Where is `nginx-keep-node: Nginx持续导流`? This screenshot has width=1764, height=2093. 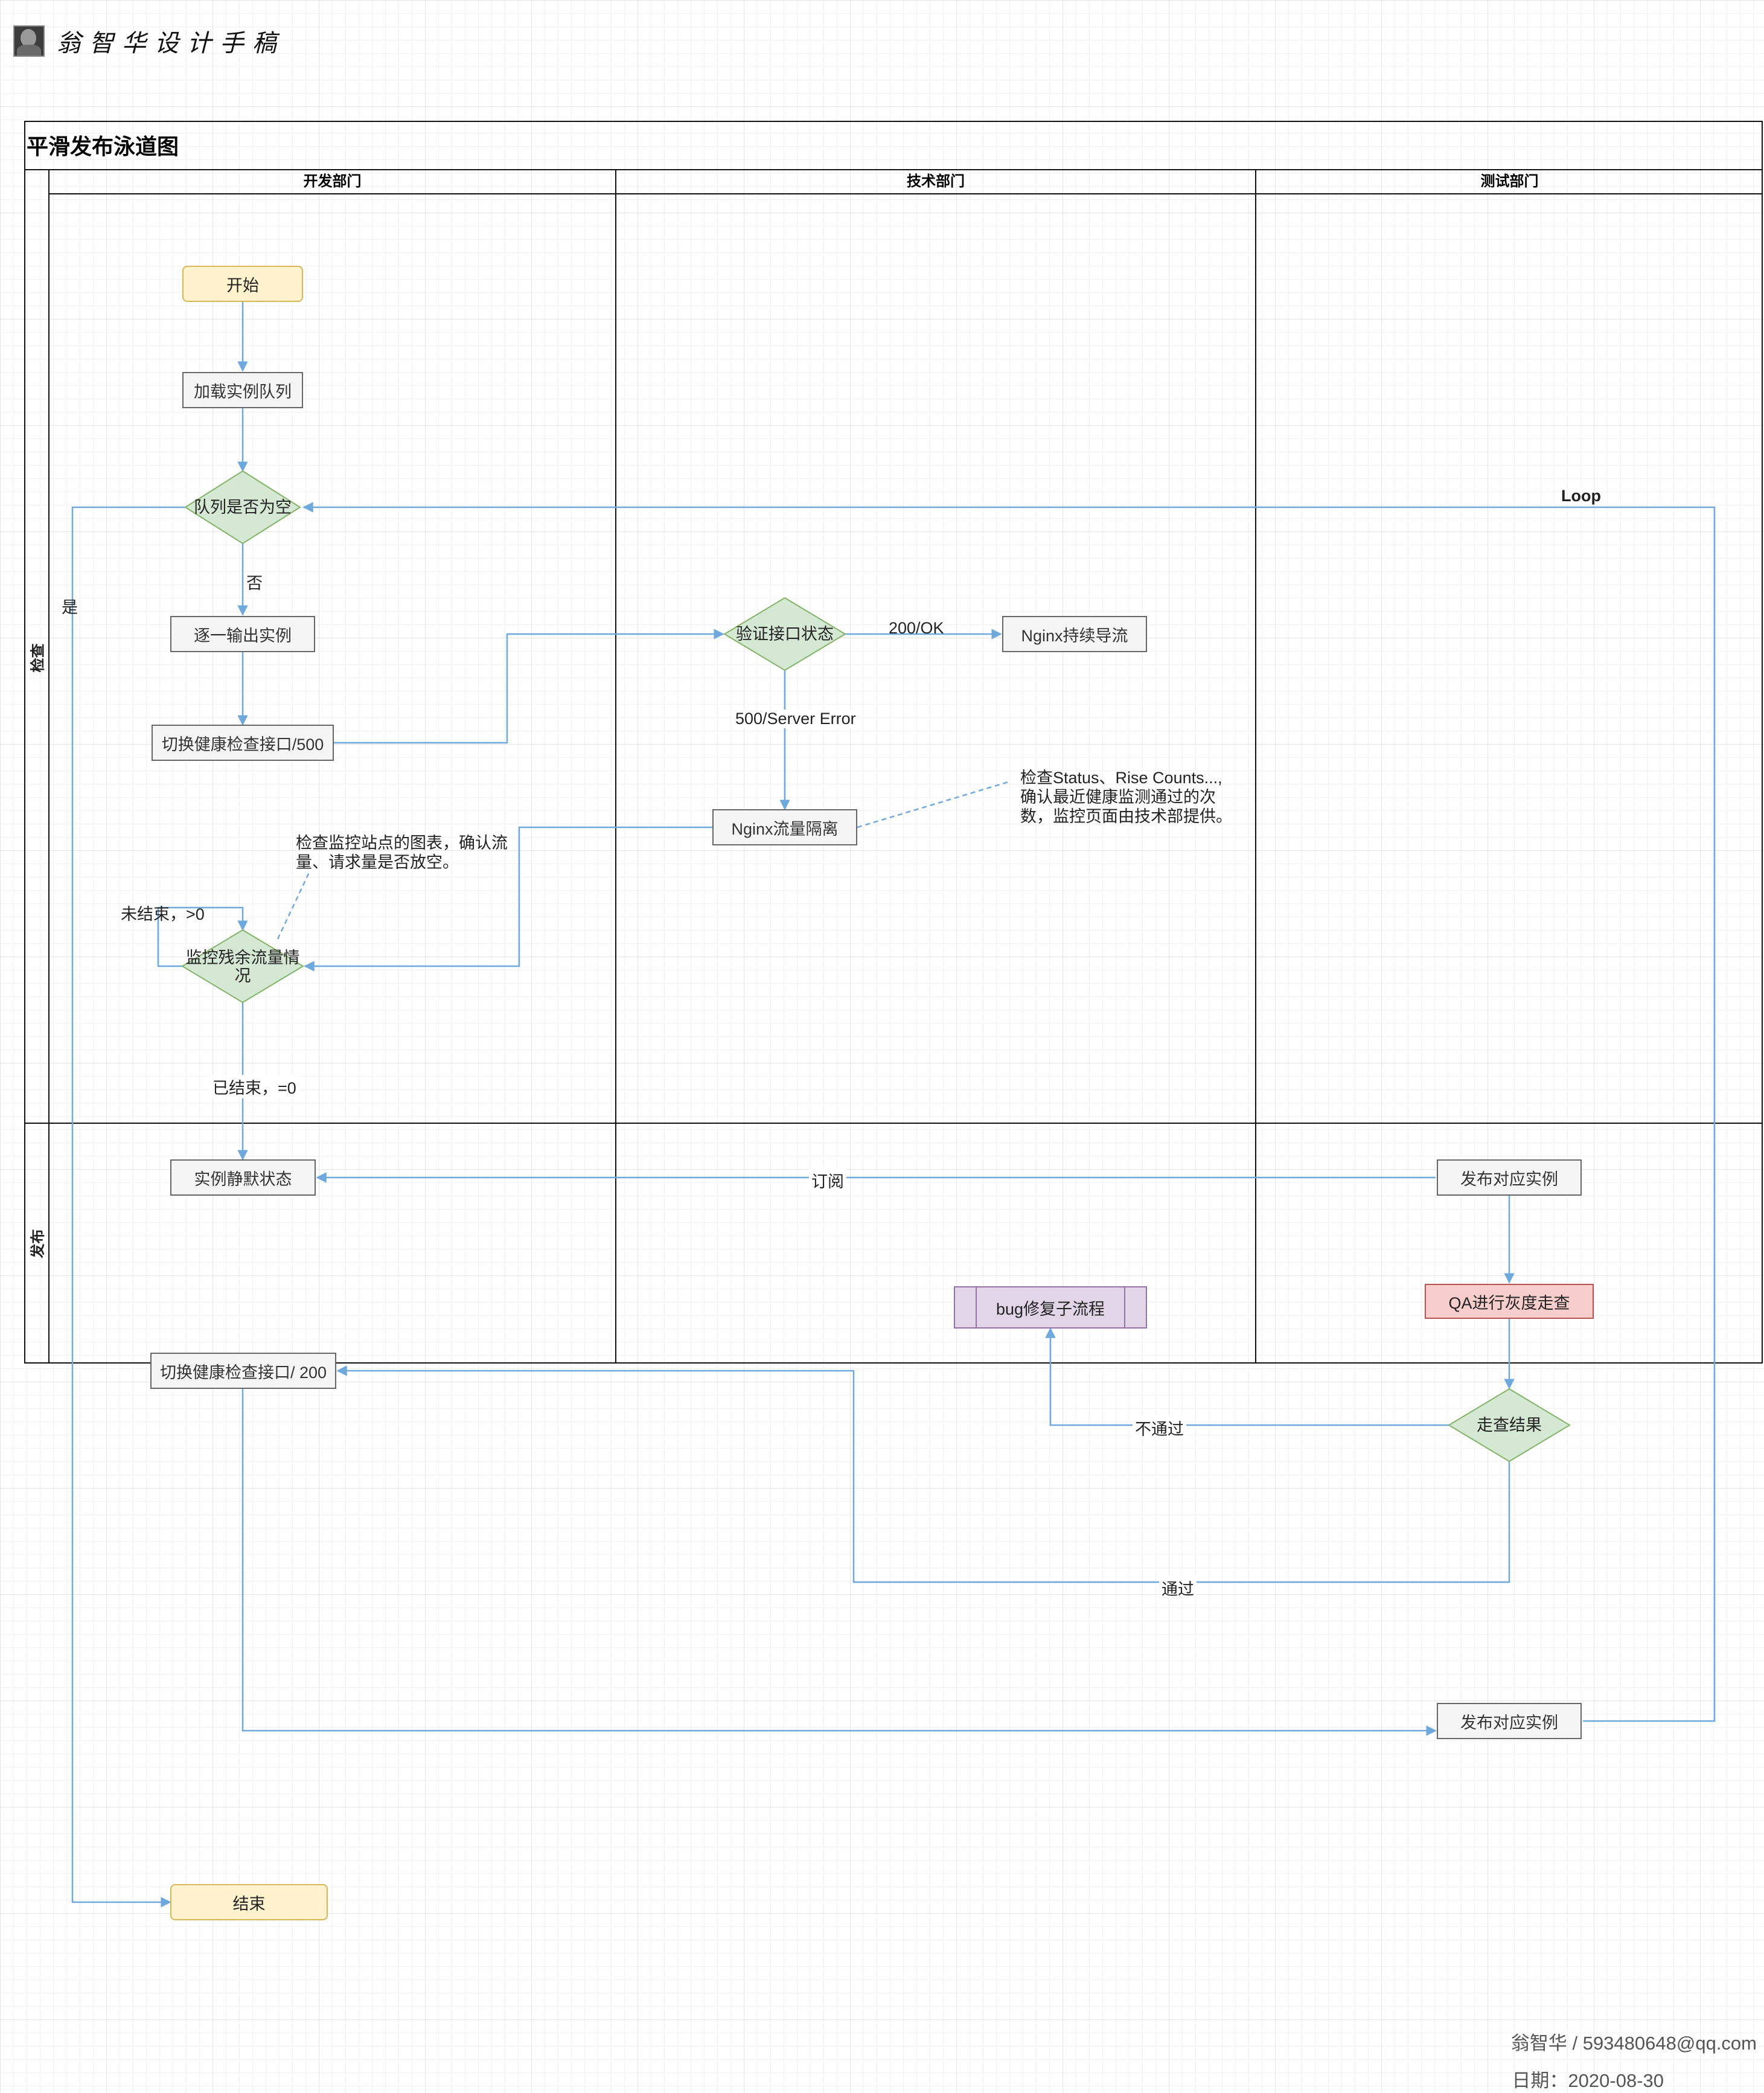 nginx-keep-node: Nginx持续导流 is located at coordinates (1074, 634).